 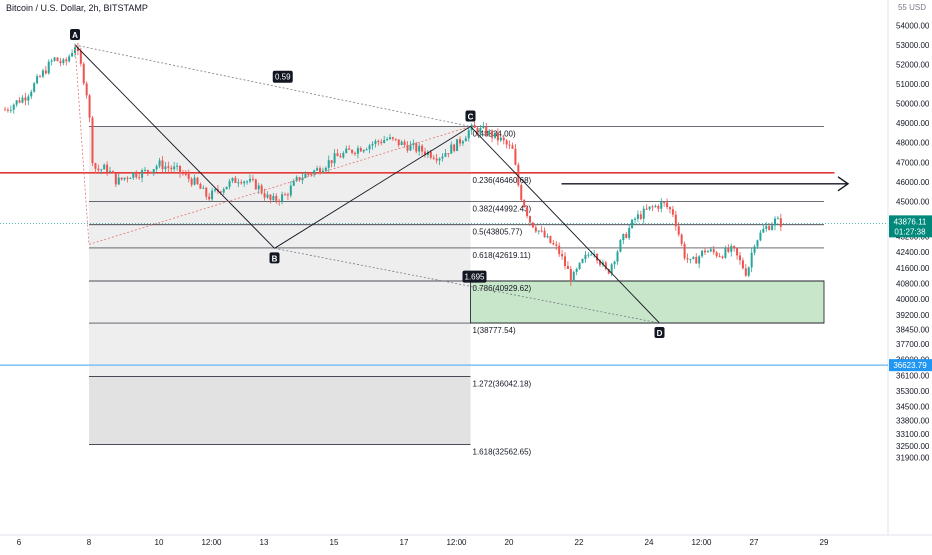 I want to click on y-tick-label: 40000.00, so click(x=913, y=299).